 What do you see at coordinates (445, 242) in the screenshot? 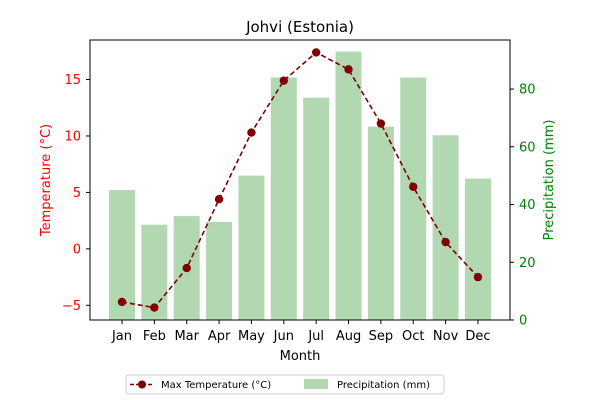
I see `temperature-point-nov` at bounding box center [445, 242].